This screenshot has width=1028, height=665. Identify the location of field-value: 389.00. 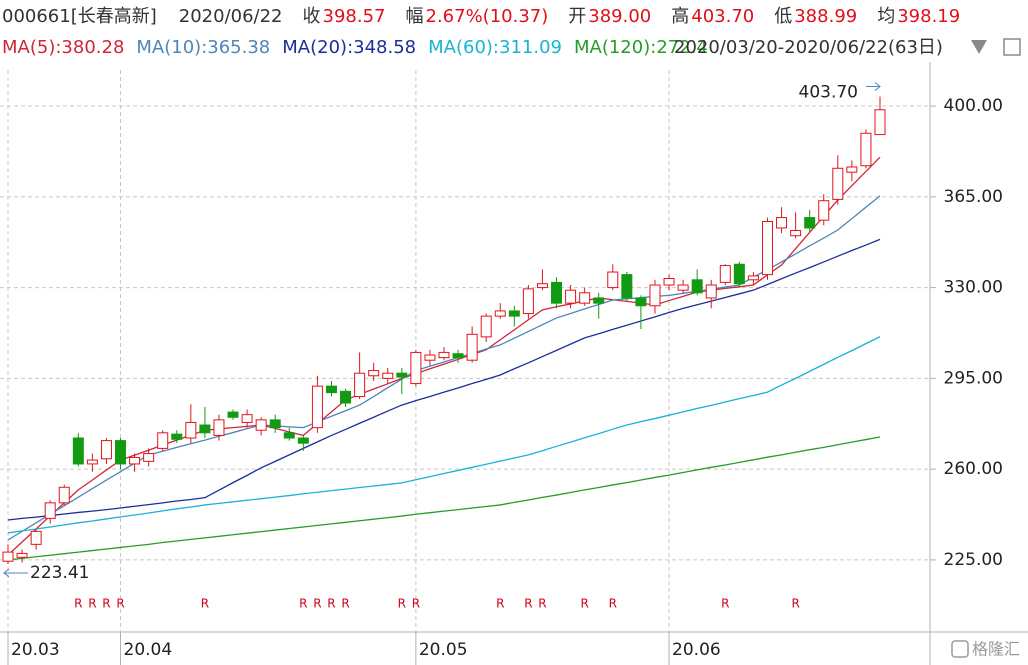
(619, 16).